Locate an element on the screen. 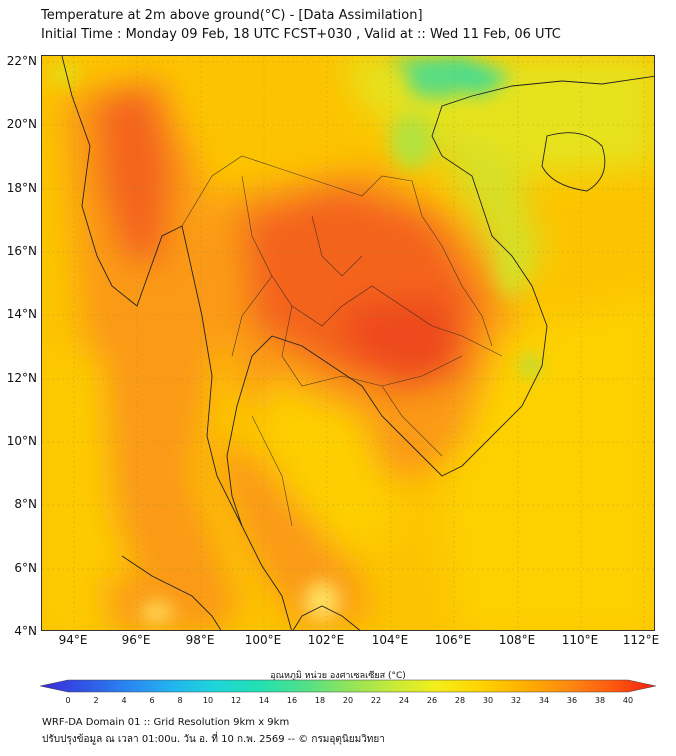 The width and height of the screenshot is (676, 756). cool-spot-peninsula is located at coordinates (322, 601).